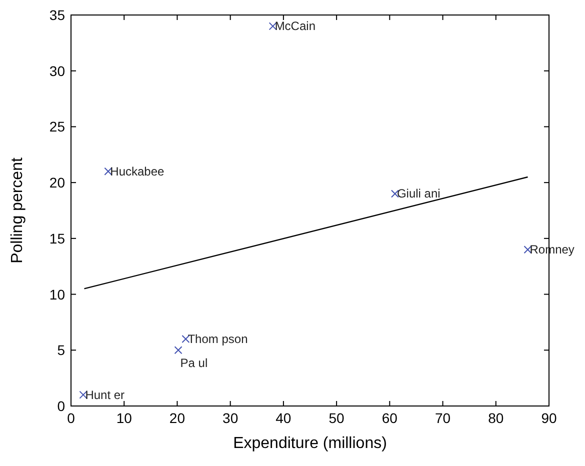  What do you see at coordinates (496, 418) in the screenshot?
I see `x-tick-label: 80` at bounding box center [496, 418].